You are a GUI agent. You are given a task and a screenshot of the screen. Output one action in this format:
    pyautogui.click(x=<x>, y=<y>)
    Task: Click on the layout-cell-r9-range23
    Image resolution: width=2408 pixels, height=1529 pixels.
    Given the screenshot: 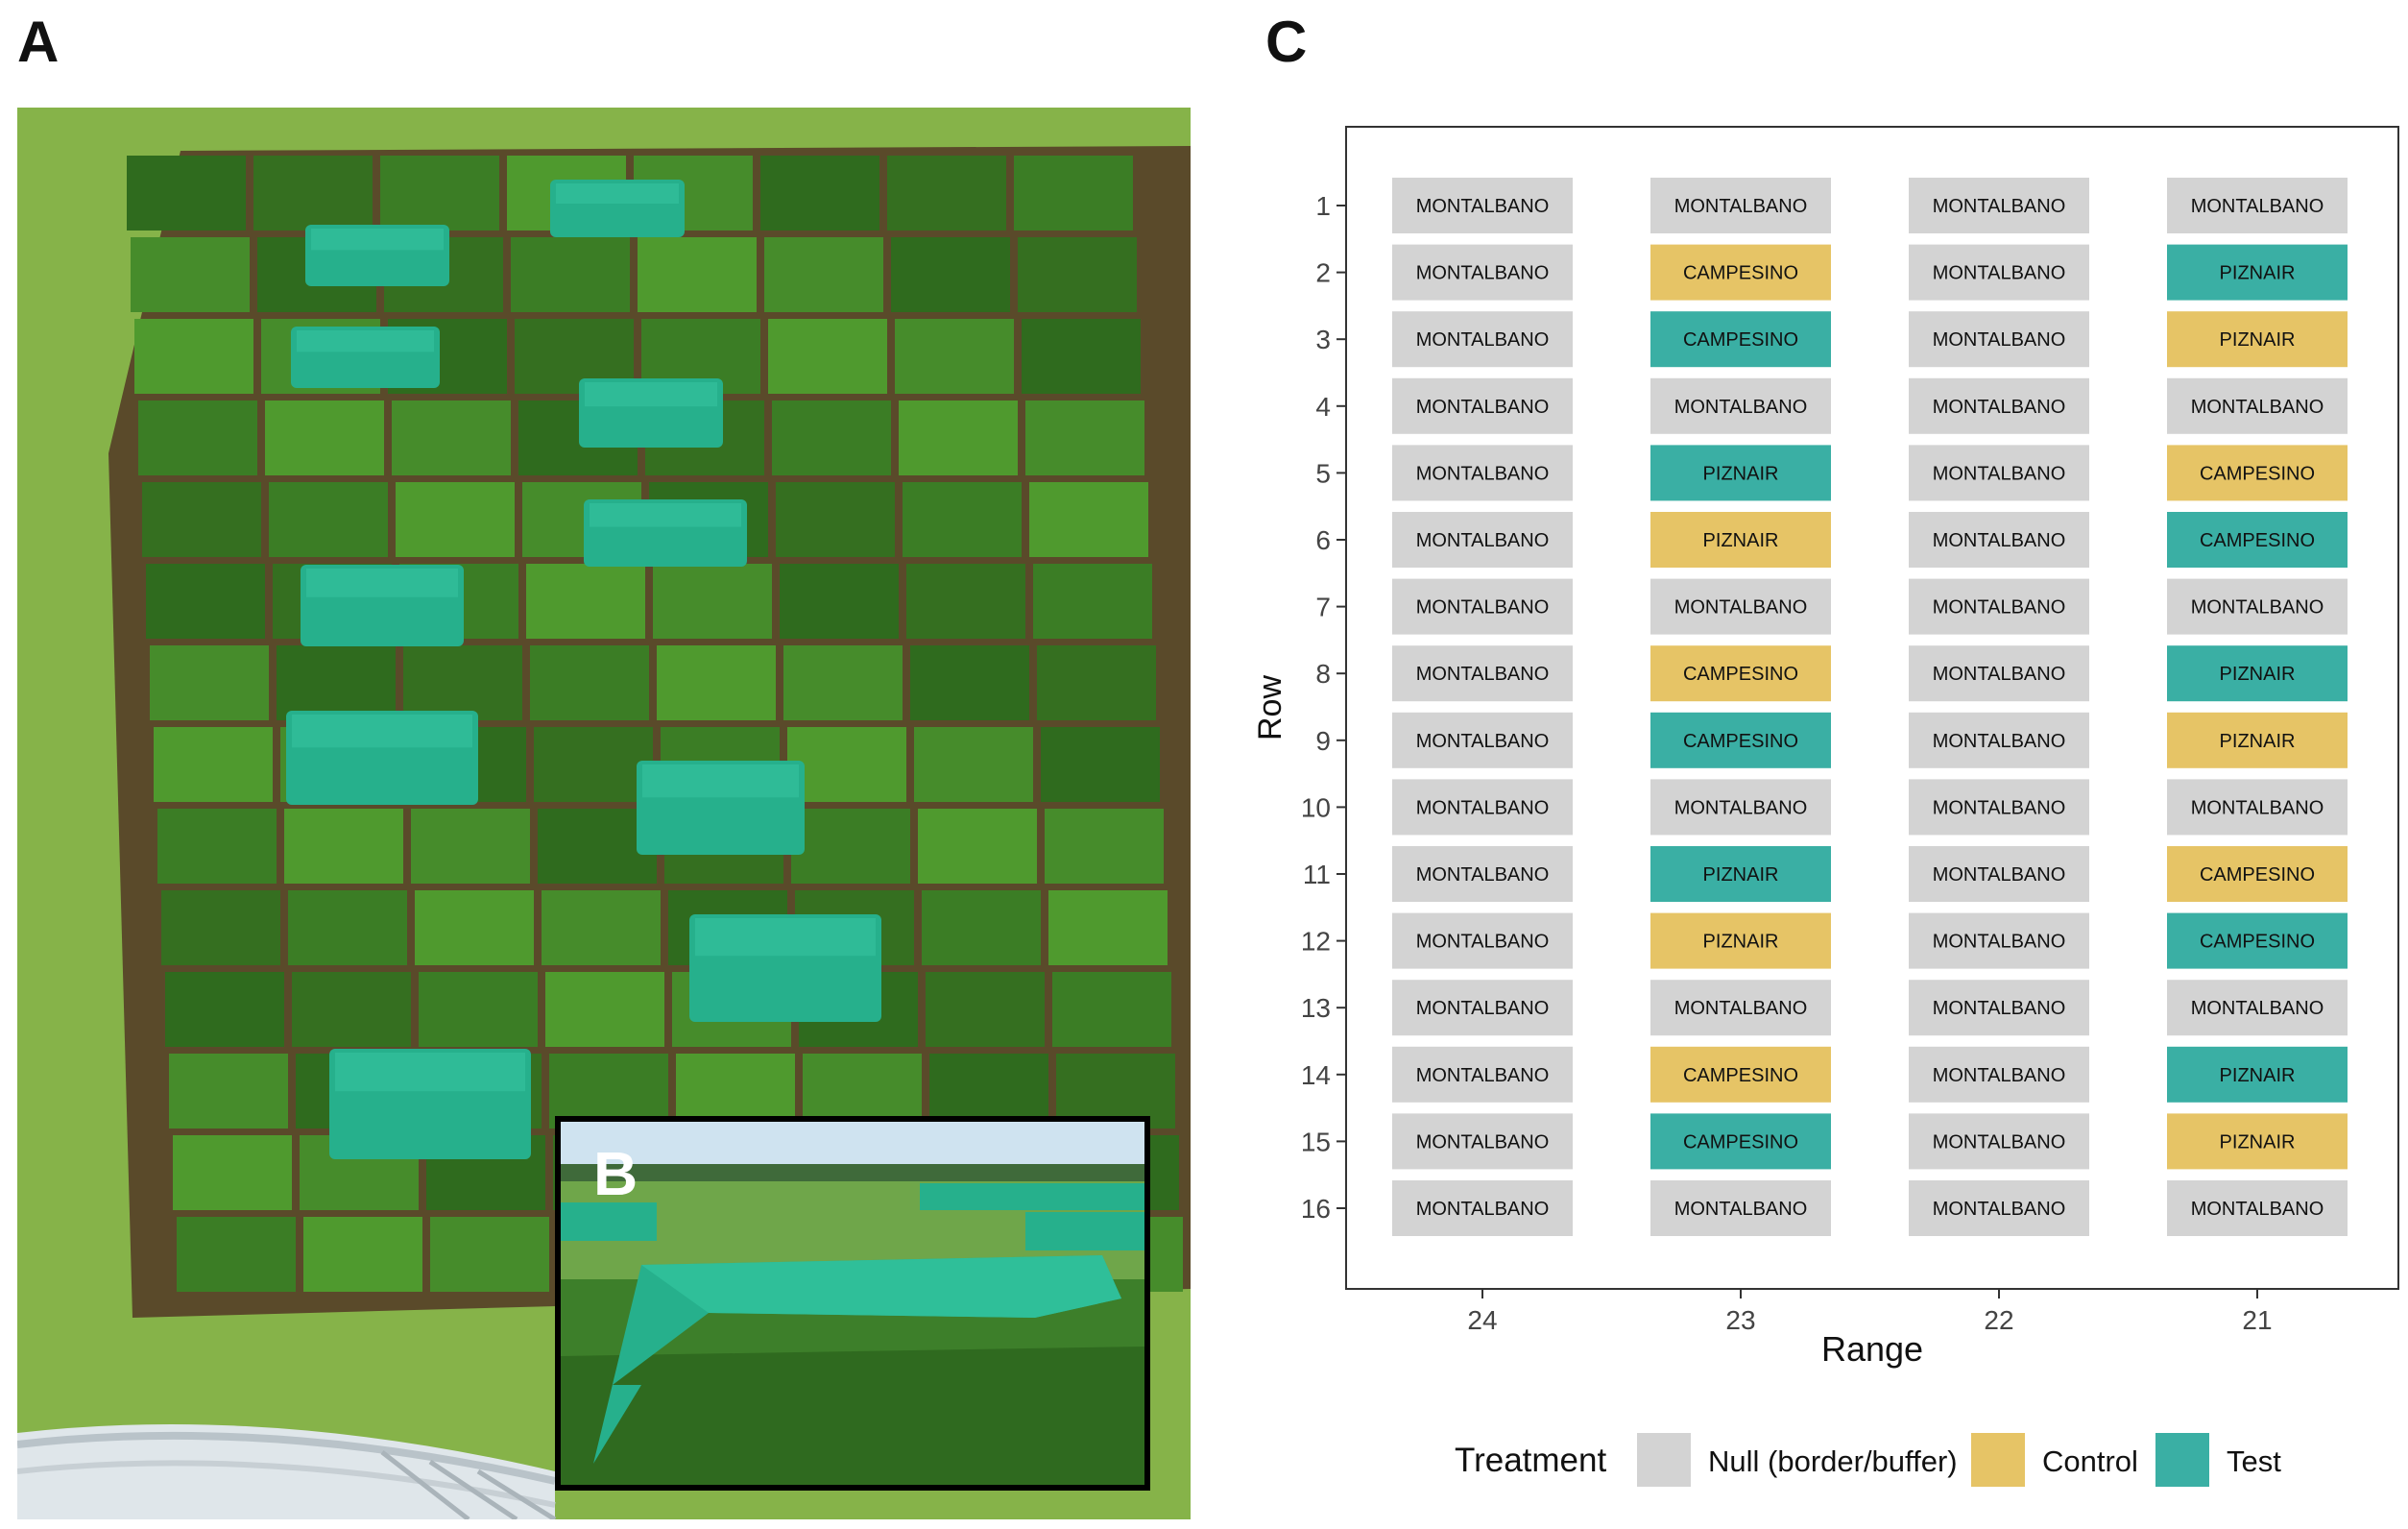 What is the action you would take?
    pyautogui.click(x=1741, y=740)
    